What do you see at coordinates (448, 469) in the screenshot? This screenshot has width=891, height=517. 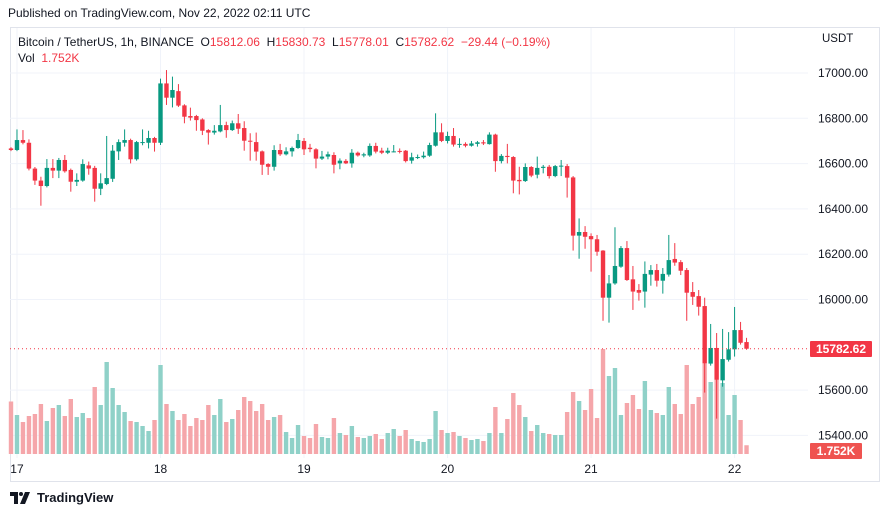 I see `time-tick-label: 20` at bounding box center [448, 469].